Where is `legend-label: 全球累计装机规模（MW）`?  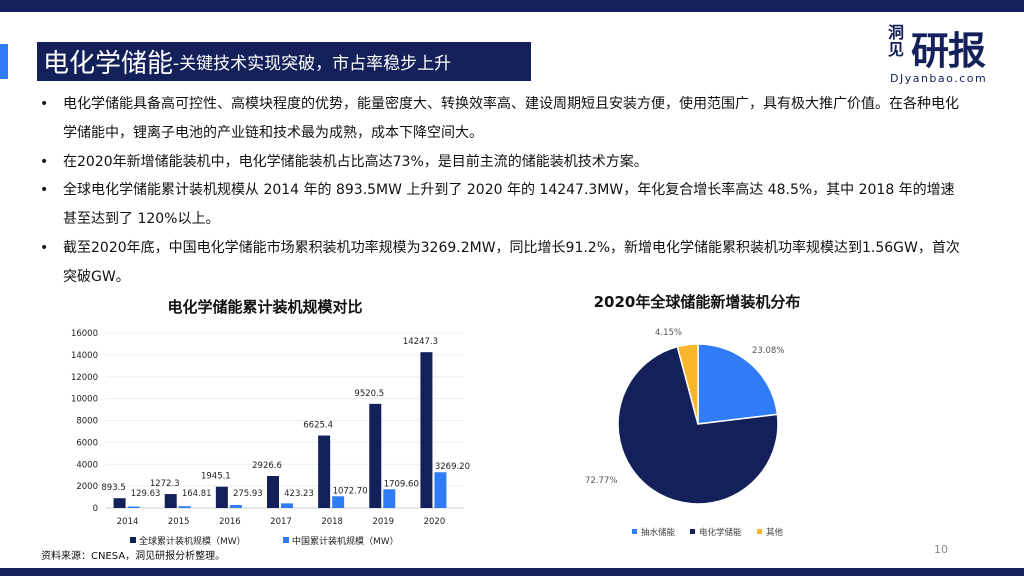 legend-label: 全球累计装机规模（MW） is located at coordinates (192, 541).